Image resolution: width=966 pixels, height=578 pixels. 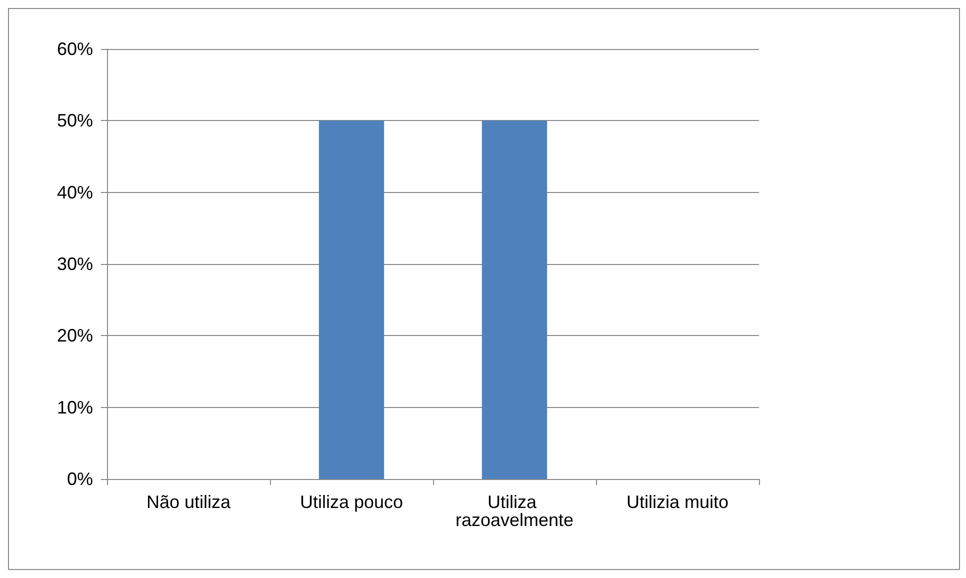 What do you see at coordinates (514, 511) in the screenshot?
I see `x-tick-label: Utiliza razoavelmente` at bounding box center [514, 511].